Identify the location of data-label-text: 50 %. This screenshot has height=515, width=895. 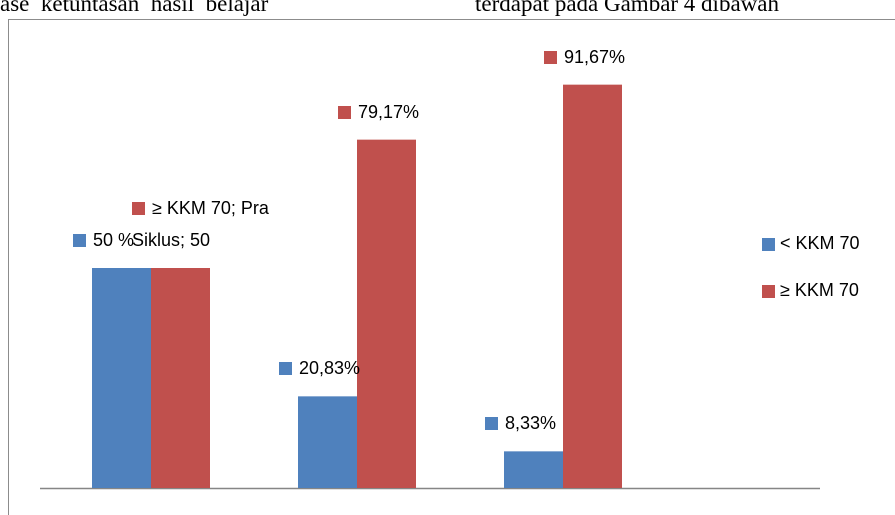
(114, 240).